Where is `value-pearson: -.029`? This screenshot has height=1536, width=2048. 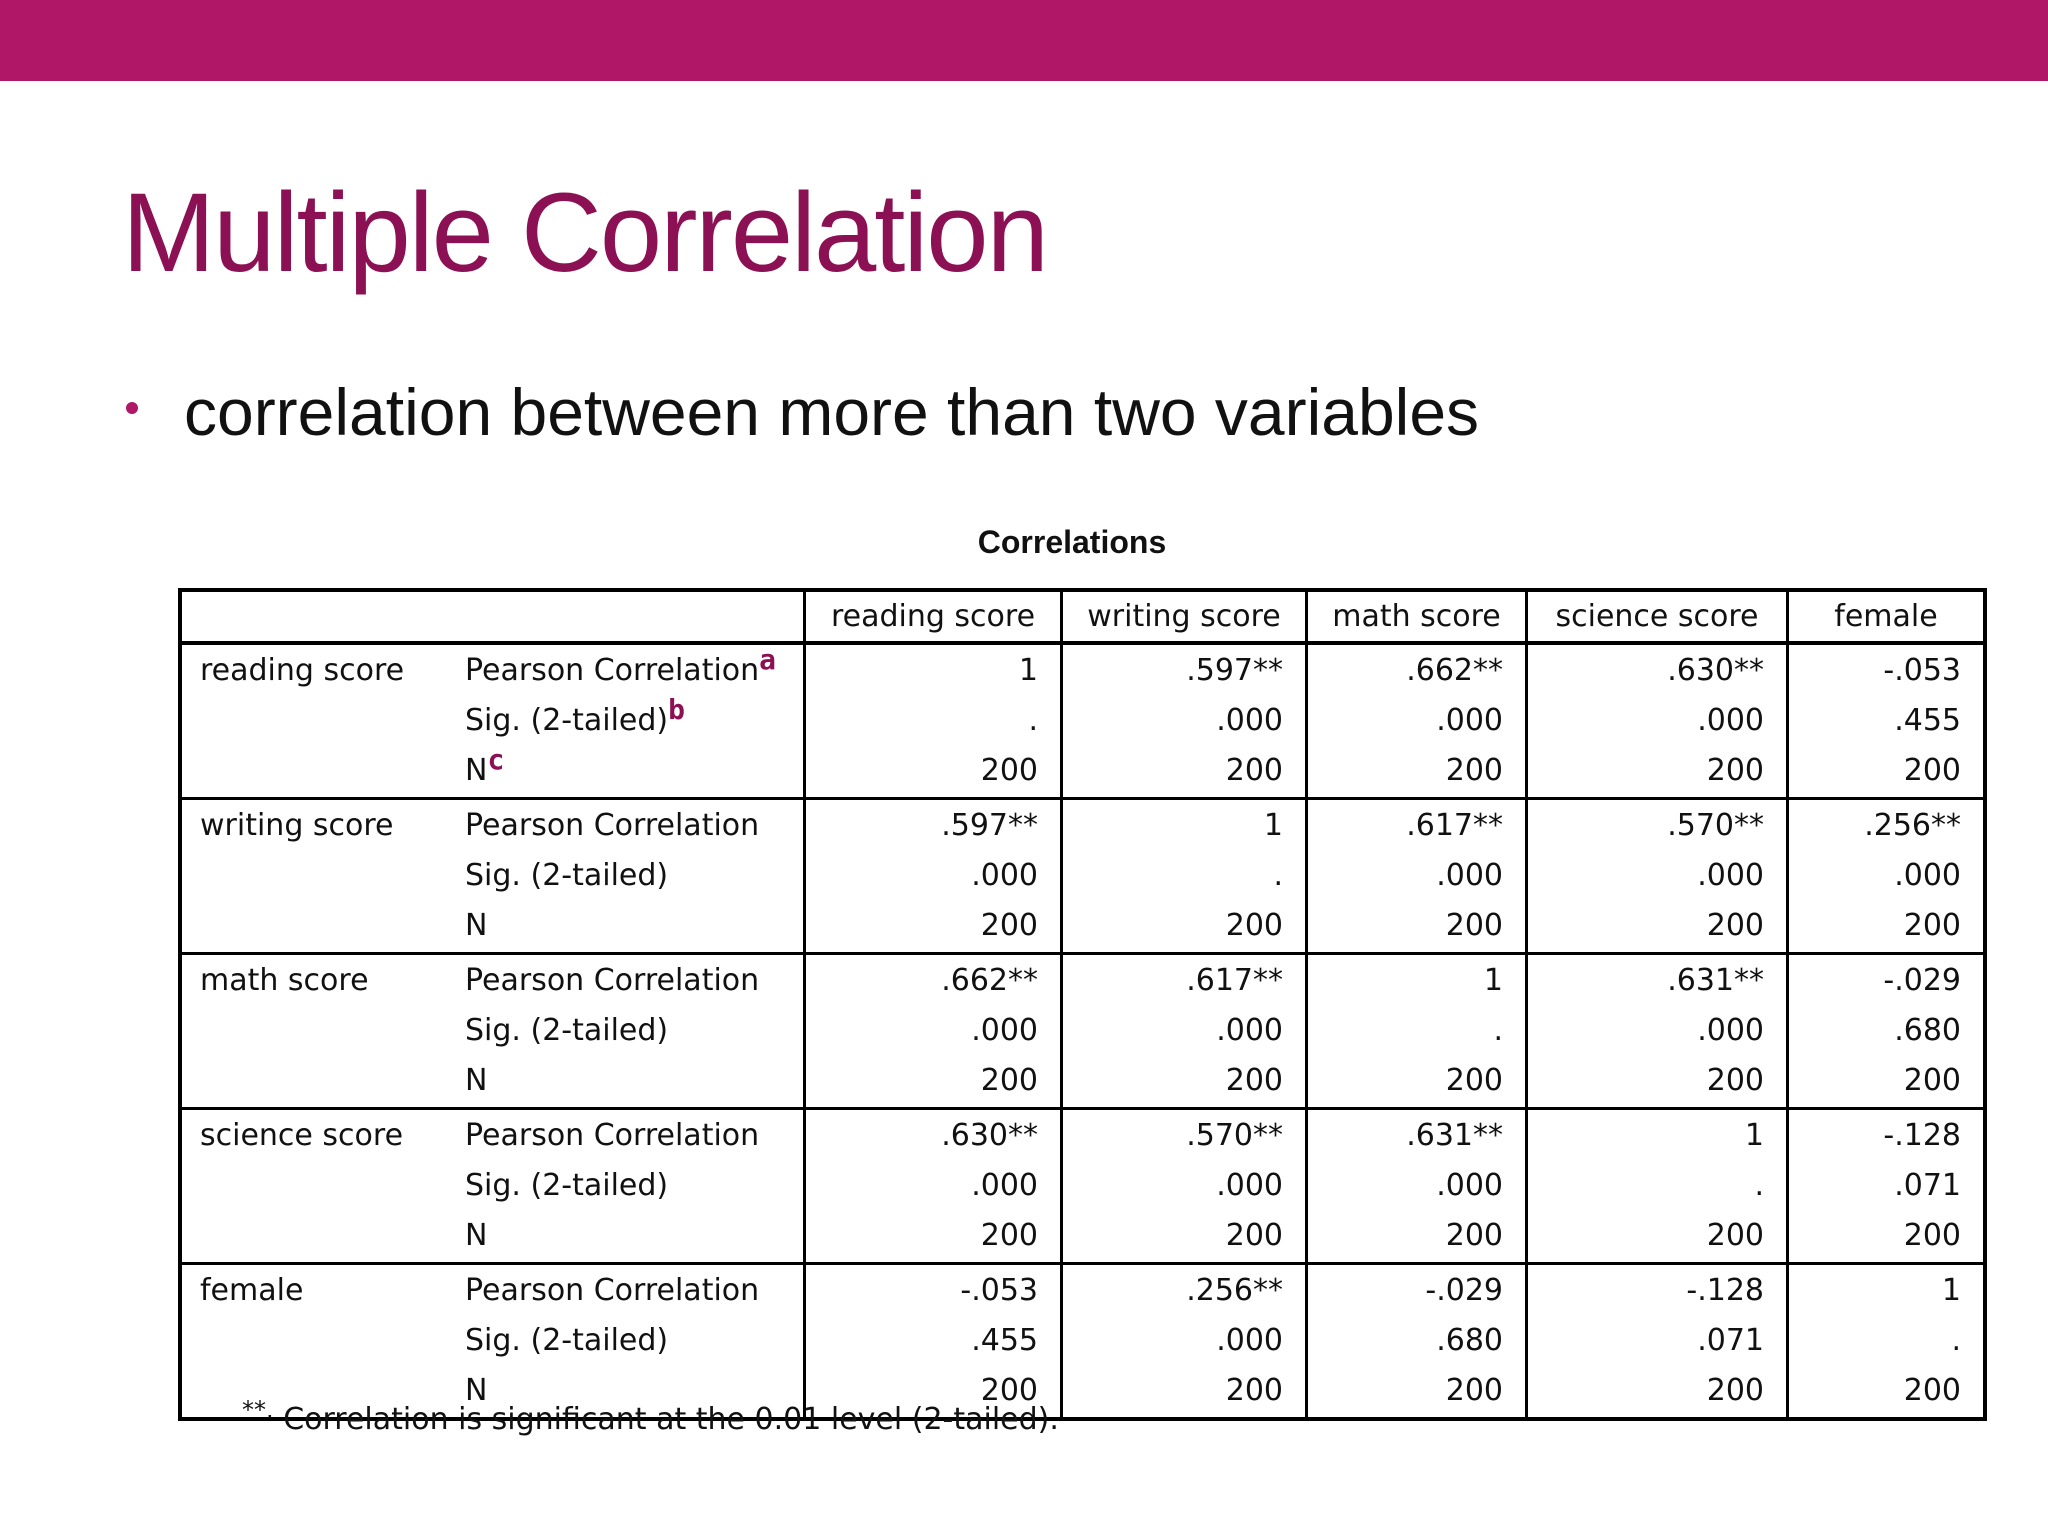
value-pearson: -.029 is located at coordinates (1922, 980).